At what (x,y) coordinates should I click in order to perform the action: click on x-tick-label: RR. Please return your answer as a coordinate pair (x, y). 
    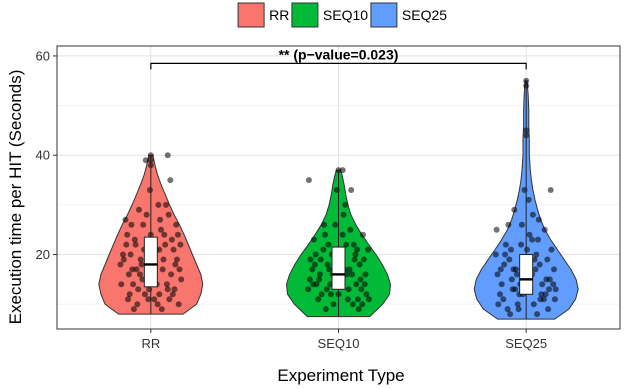
    Looking at the image, I should click on (150, 343).